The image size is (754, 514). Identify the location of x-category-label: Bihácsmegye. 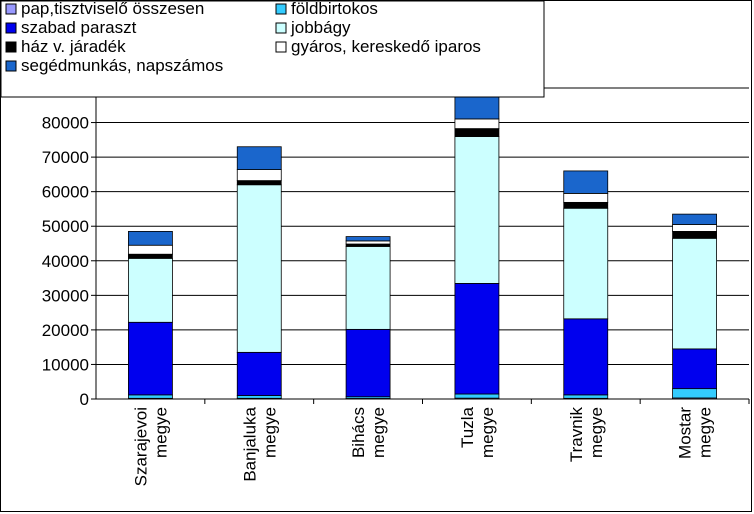
(368, 432).